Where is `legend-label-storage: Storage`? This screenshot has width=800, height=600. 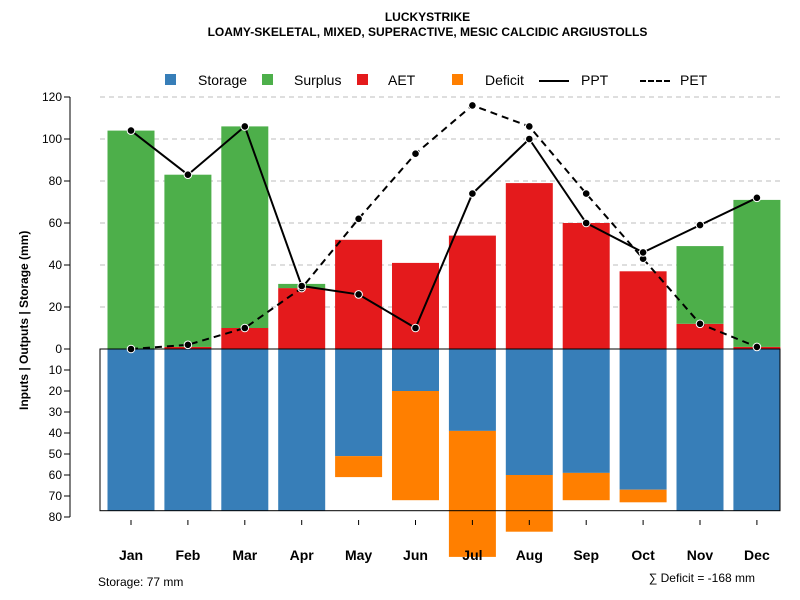 legend-label-storage: Storage is located at coordinates (223, 80).